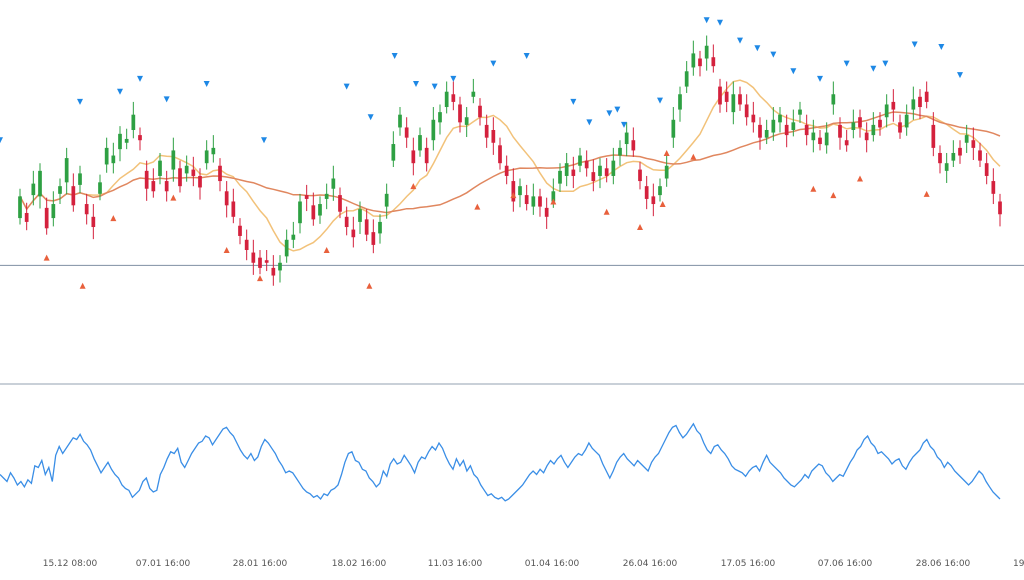 This screenshot has width=1024, height=580. I want to click on x-tick-label: 28.01 16:00, so click(260, 564).